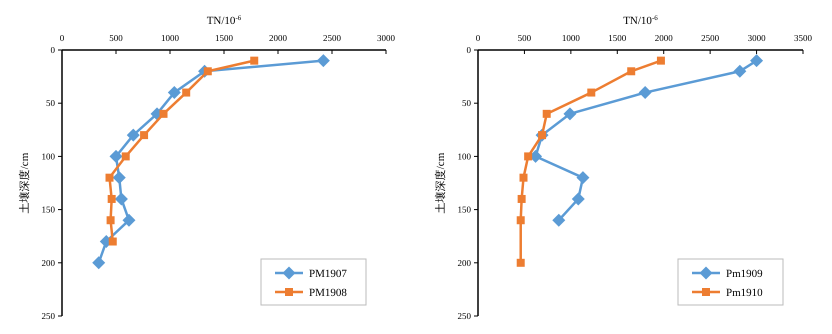 Image resolution: width=832 pixels, height=334 pixels. What do you see at coordinates (328, 293) in the screenshot?
I see `legend-label: PM1908` at bounding box center [328, 293].